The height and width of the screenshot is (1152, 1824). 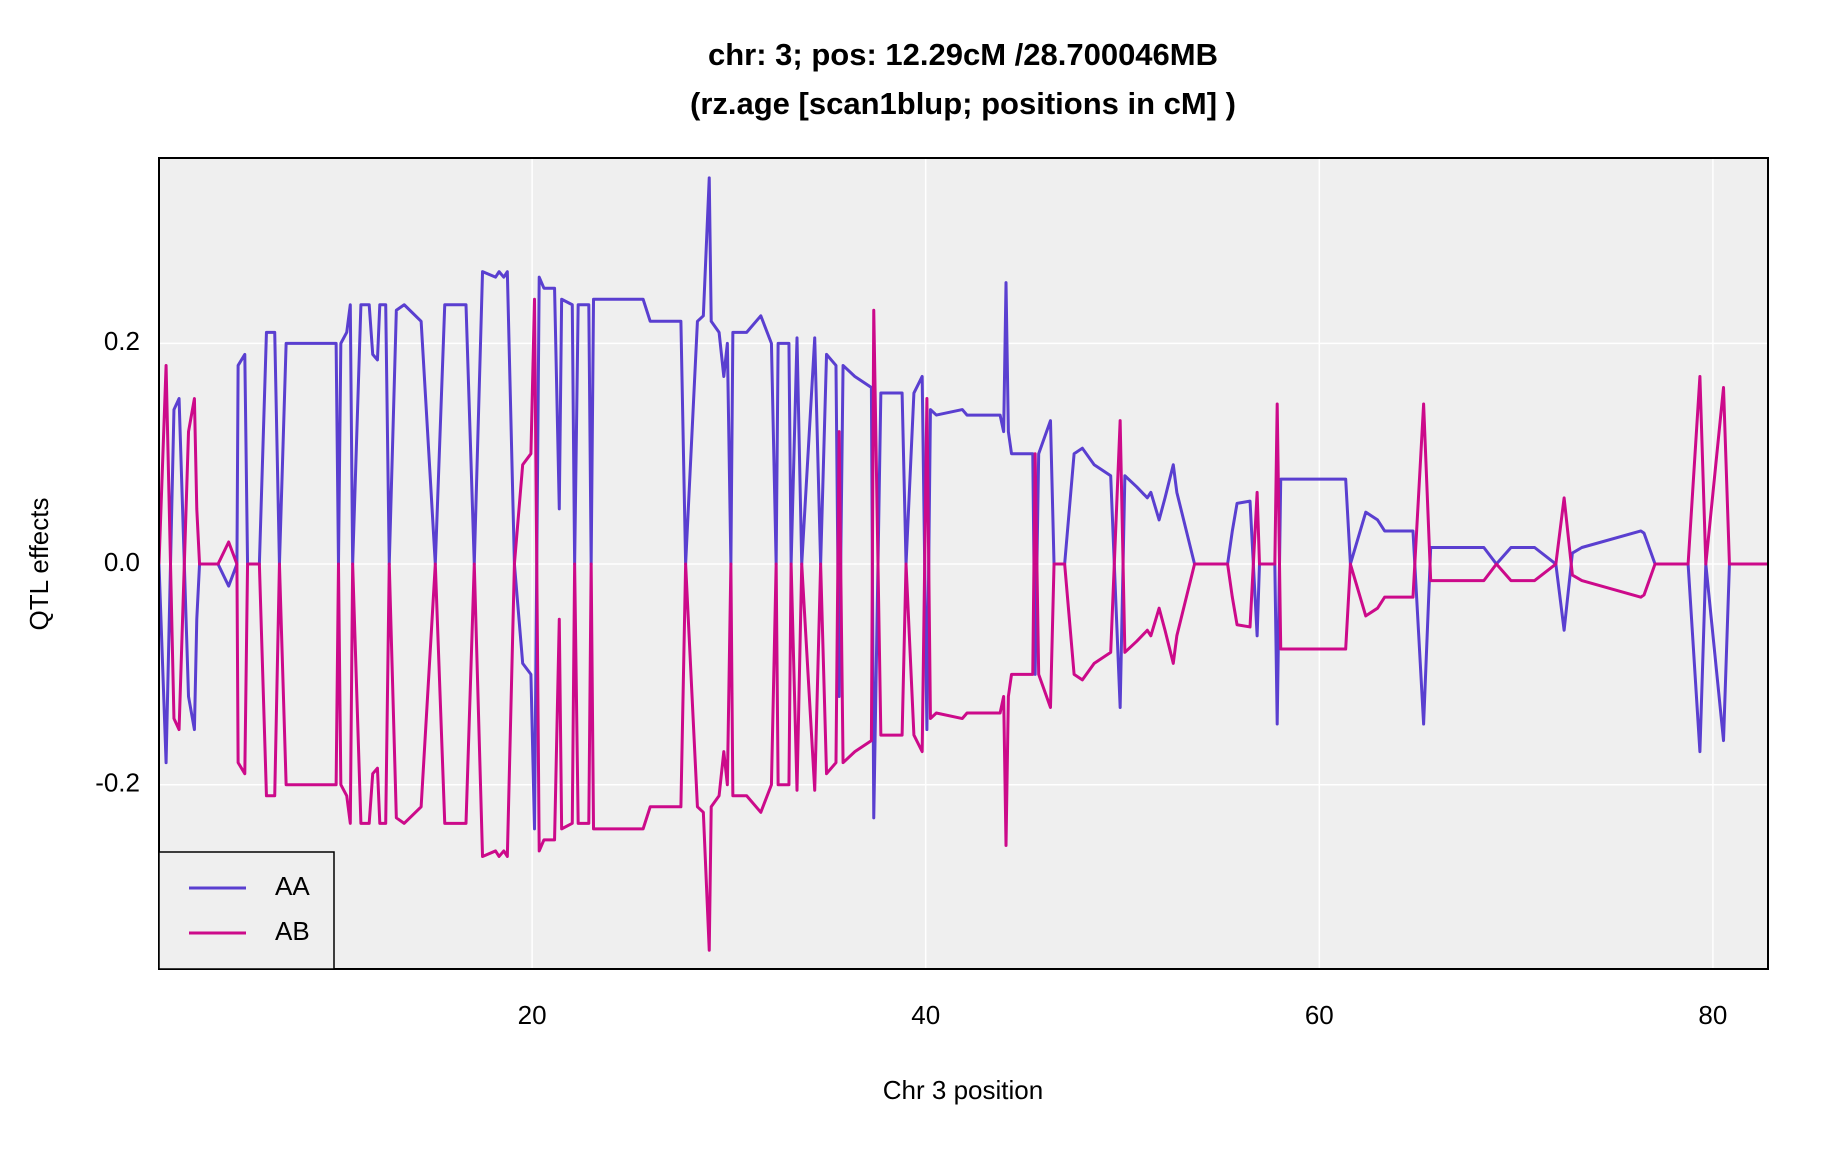 I want to click on x-tick-label: 80, so click(x=1712, y=1015).